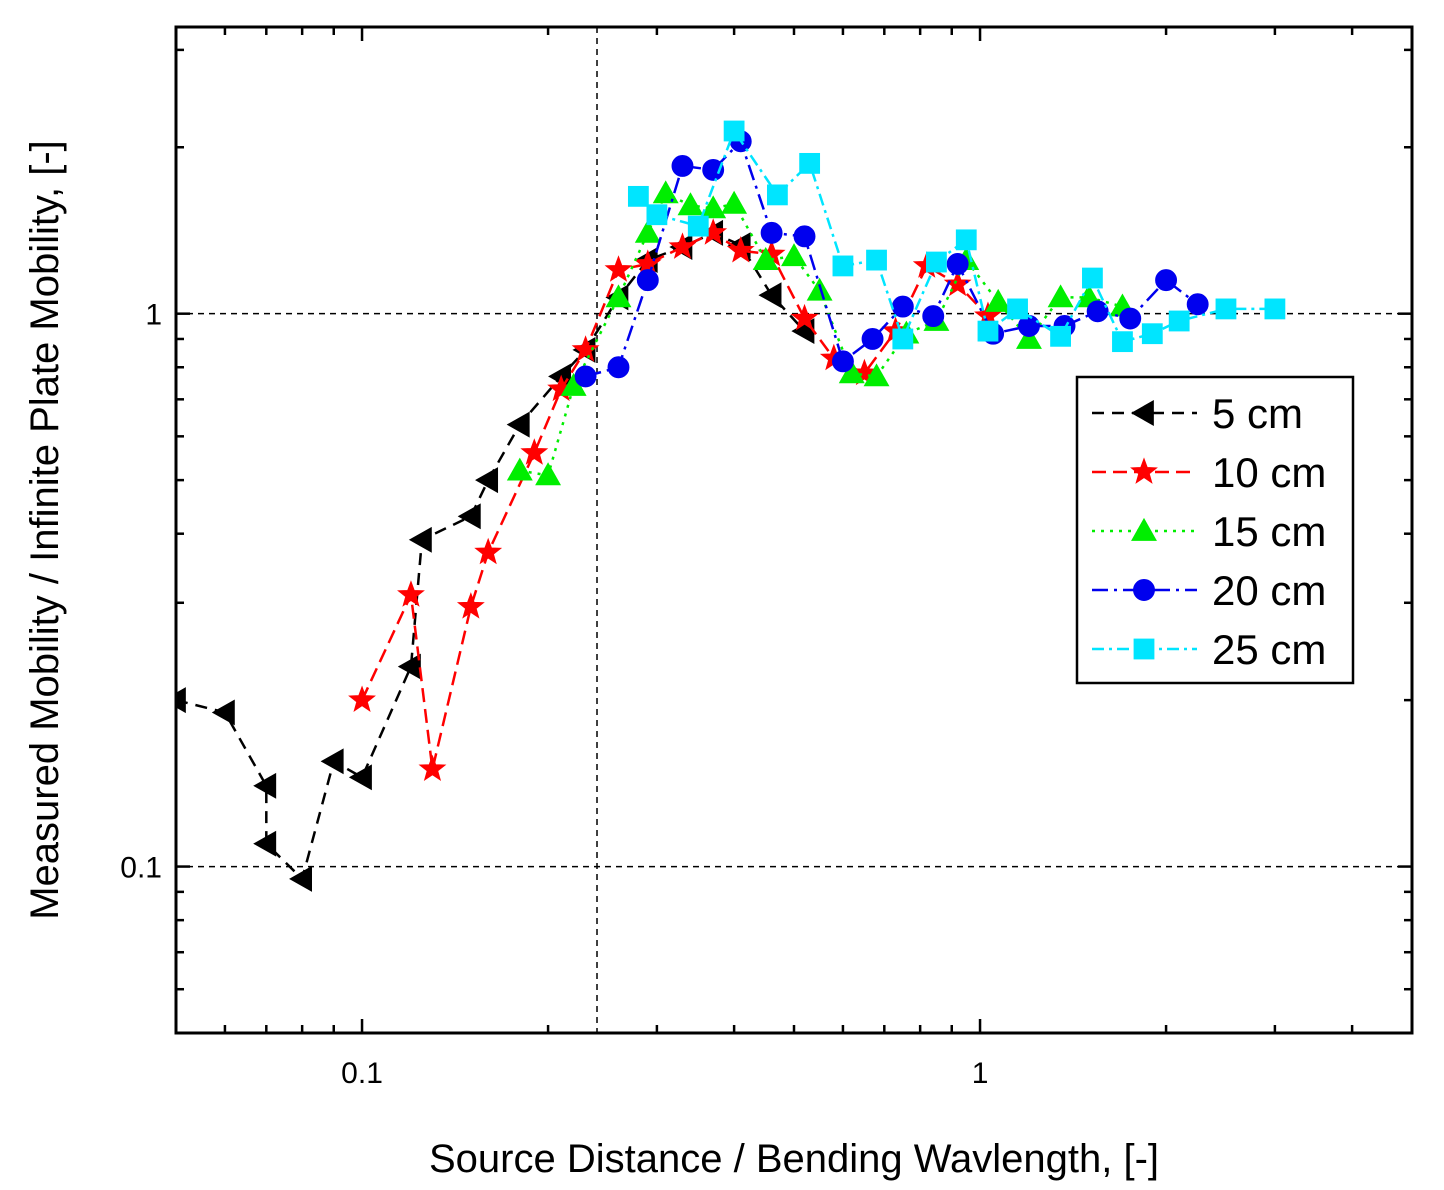 This screenshot has width=1444, height=1190. What do you see at coordinates (1269, 472) in the screenshot?
I see `legend-label: 10 cm` at bounding box center [1269, 472].